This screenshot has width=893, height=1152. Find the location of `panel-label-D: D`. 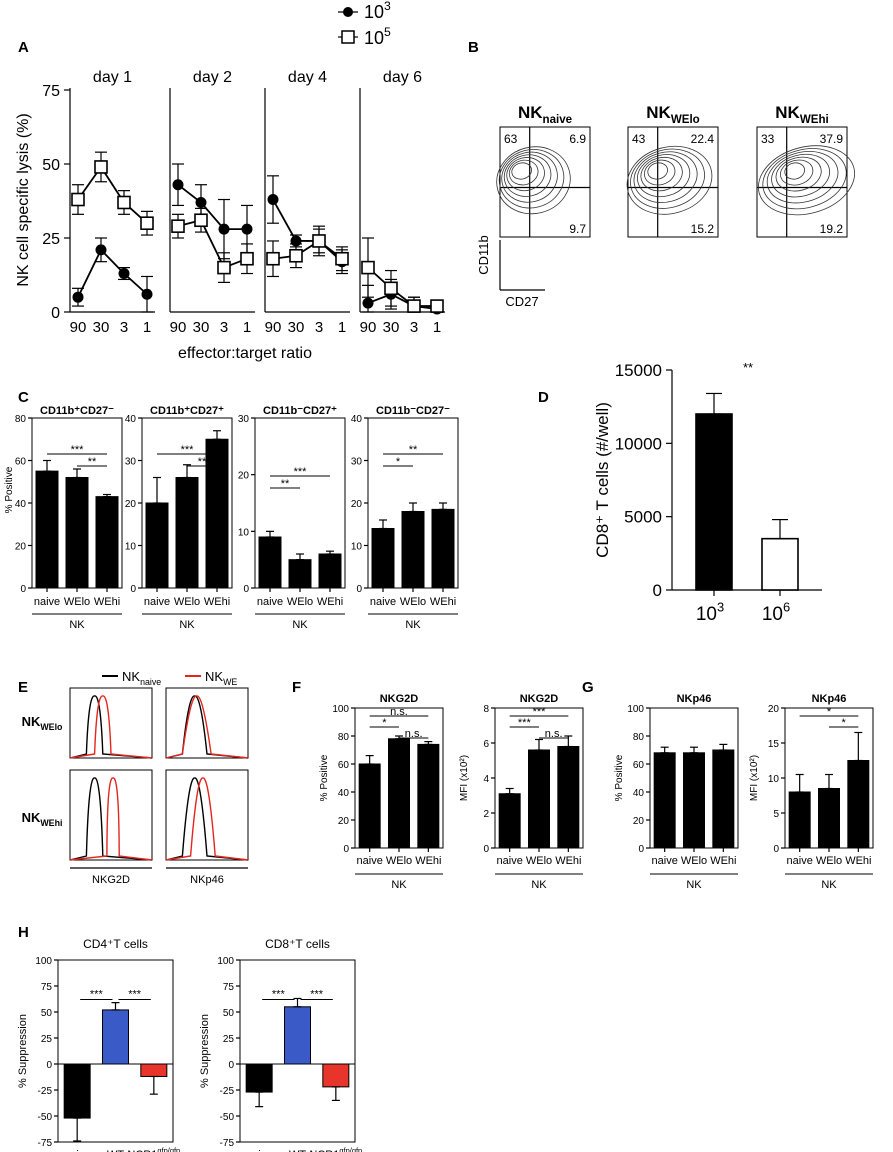

panel-label-D: D is located at coordinates (543, 397).